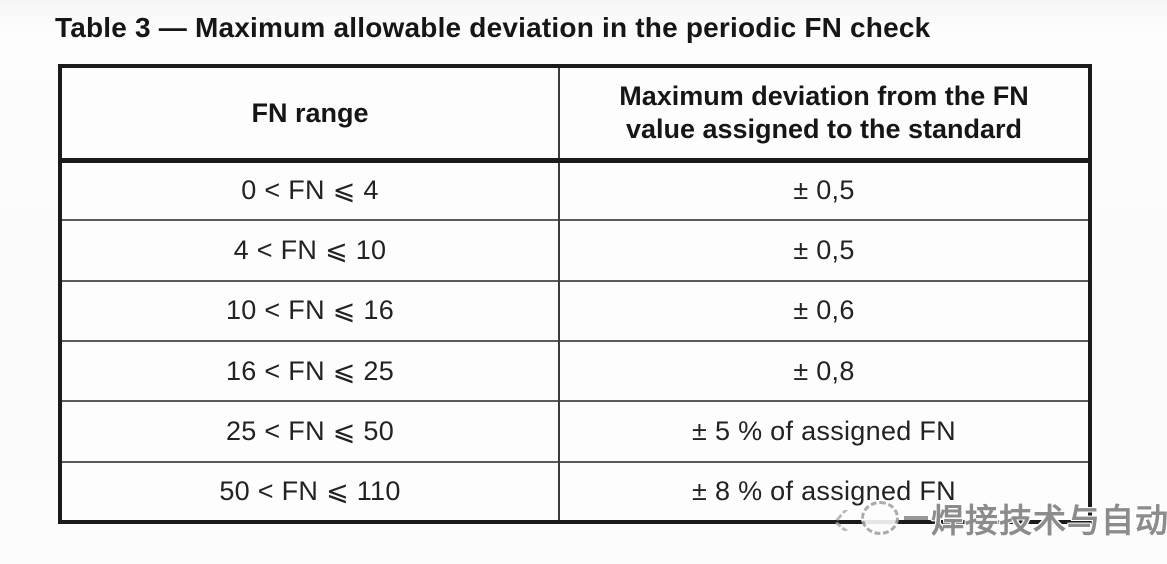 The width and height of the screenshot is (1167, 564). Describe the element at coordinates (824, 370) in the screenshot. I see `deviation-cell: ± 0,8` at that location.